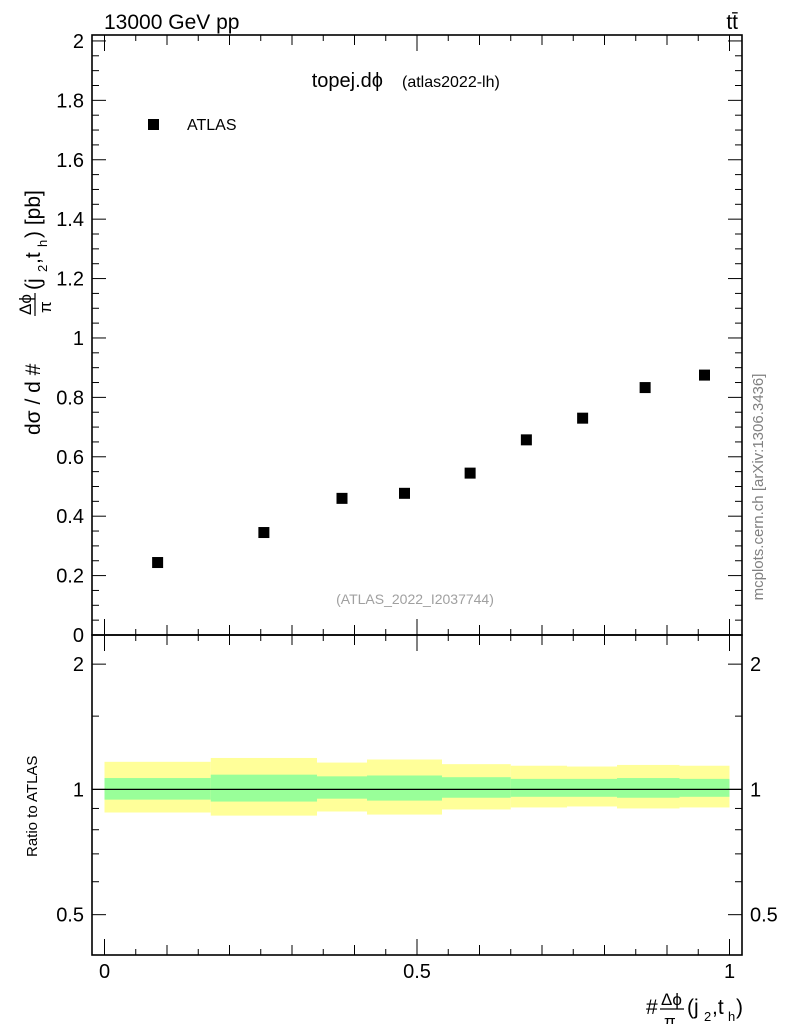 The width and height of the screenshot is (786, 1024). I want to click on x-tick-label: 0.5, so click(417, 972).